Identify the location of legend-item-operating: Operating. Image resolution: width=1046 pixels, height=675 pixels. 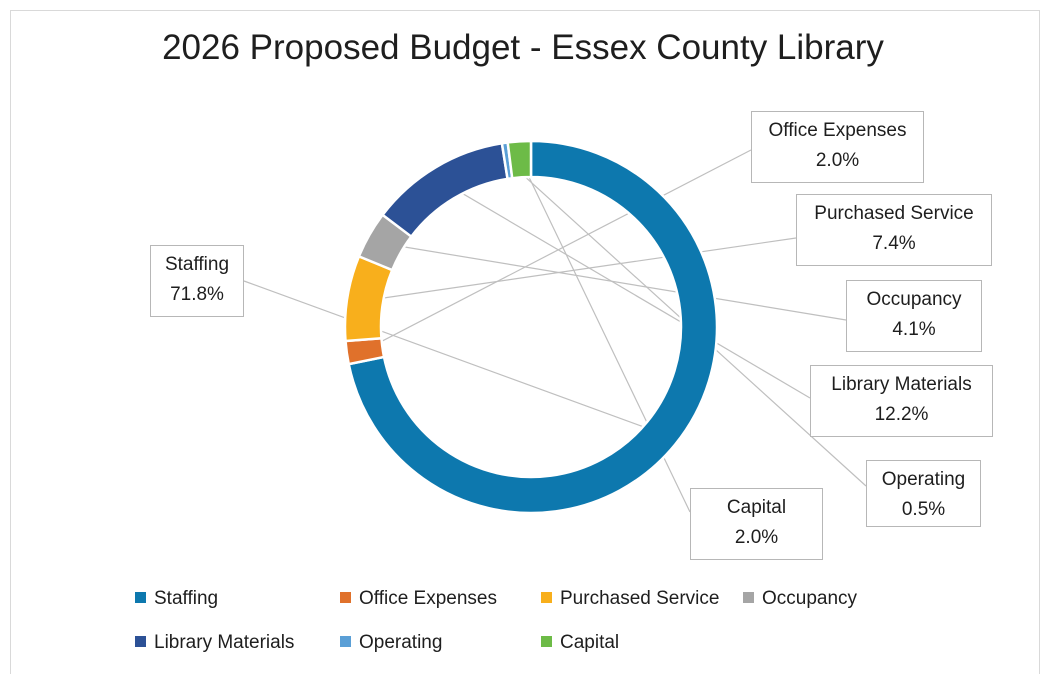
(391, 643).